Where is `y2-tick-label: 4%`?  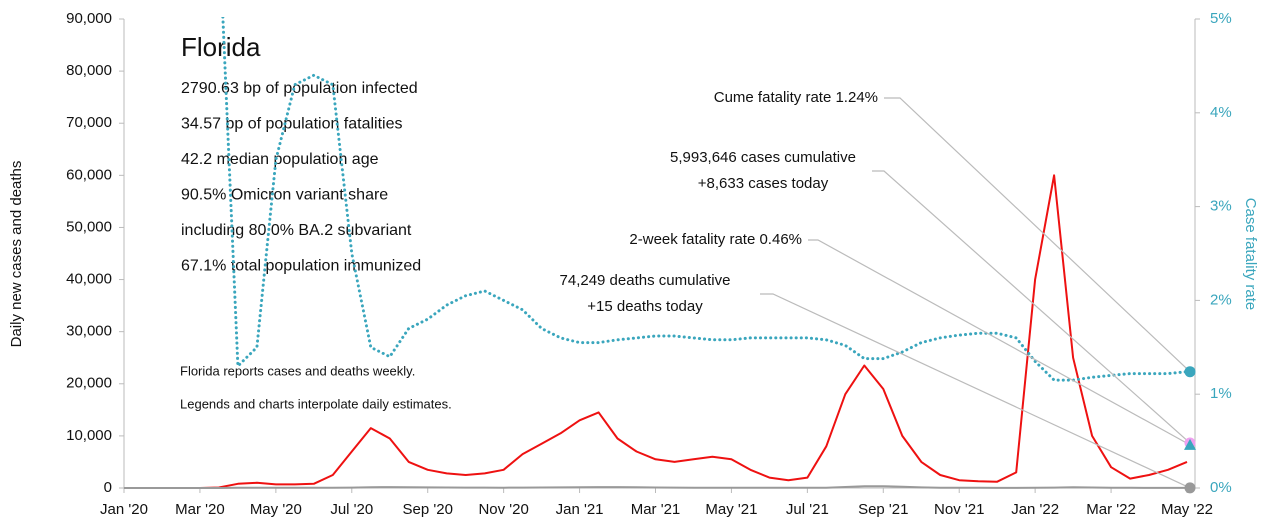 y2-tick-label: 4% is located at coordinates (1221, 112).